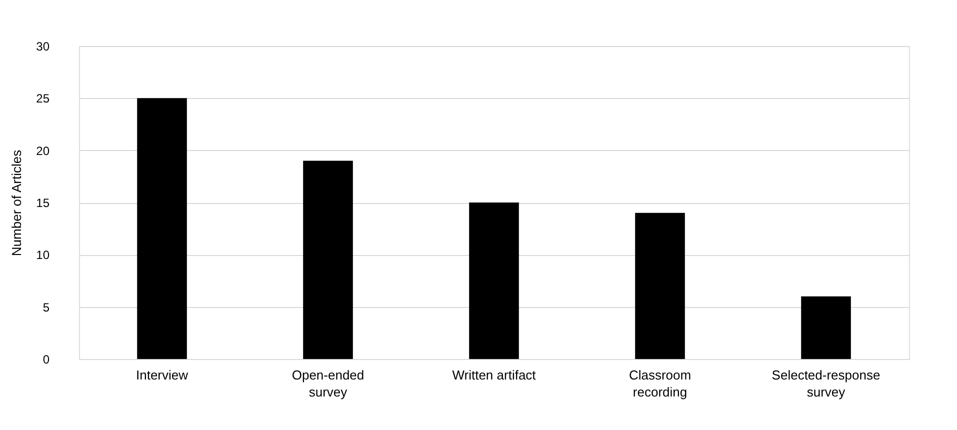 This screenshot has height=430, width=957. I want to click on x-tick-label: Written artifact, so click(494, 375).